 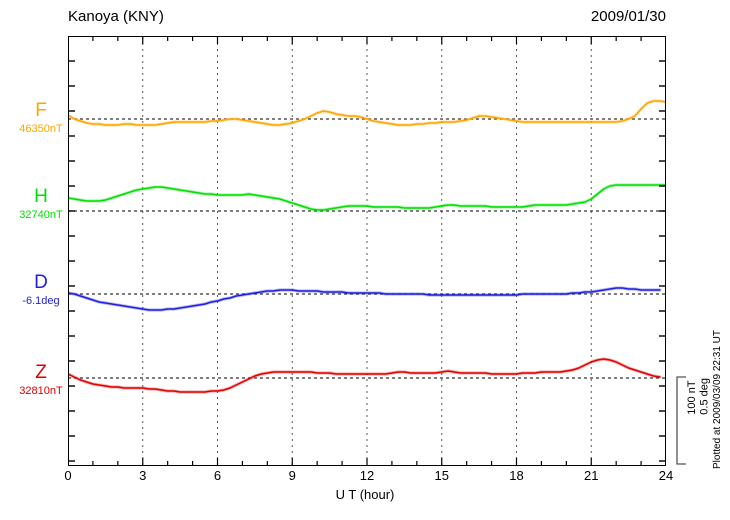 I want to click on scale-bar-caption: 100 nT 0.5 deg, so click(x=708, y=396).